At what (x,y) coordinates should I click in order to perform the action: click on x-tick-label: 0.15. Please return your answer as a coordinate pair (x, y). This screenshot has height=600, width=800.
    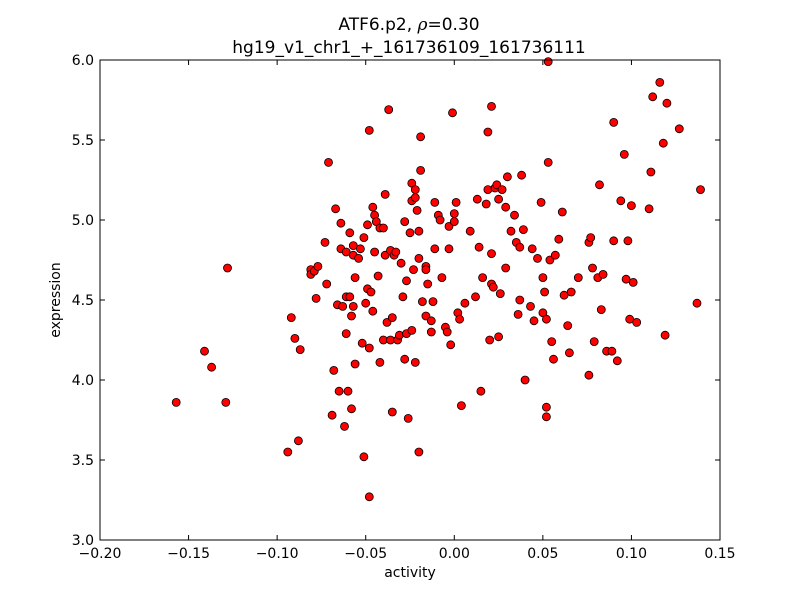
    Looking at the image, I should click on (719, 554).